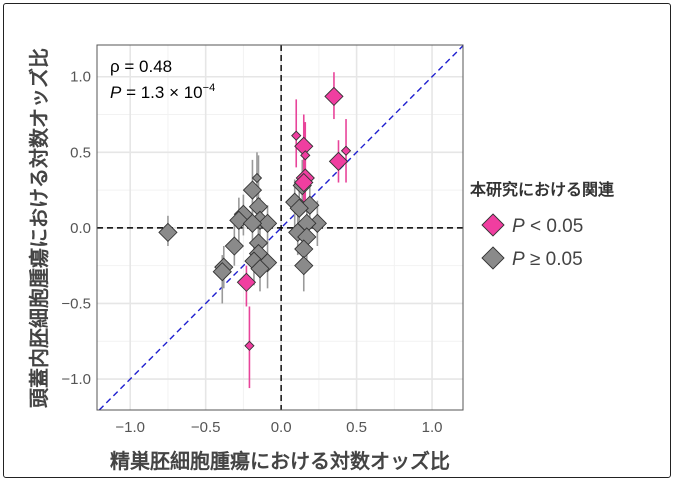 The width and height of the screenshot is (676, 483). What do you see at coordinates (547, 226) in the screenshot?
I see `legend-label: P < 0.05` at bounding box center [547, 226].